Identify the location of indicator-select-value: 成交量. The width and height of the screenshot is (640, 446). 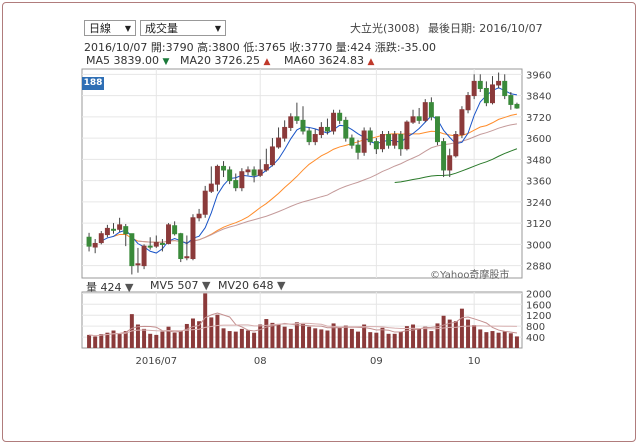
(161, 28).